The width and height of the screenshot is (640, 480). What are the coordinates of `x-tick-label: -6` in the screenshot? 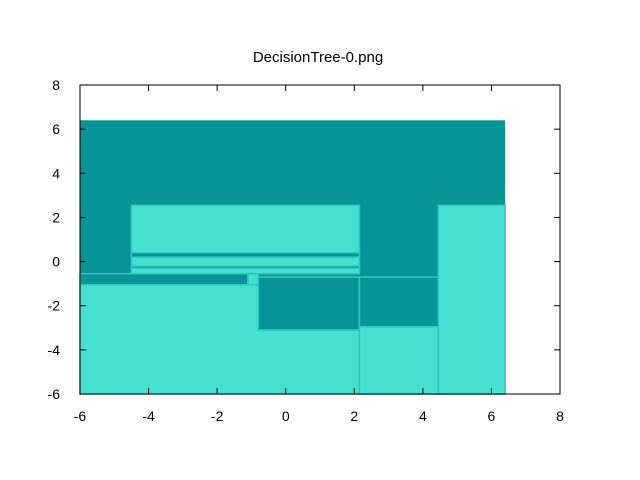 It's located at (80, 416).